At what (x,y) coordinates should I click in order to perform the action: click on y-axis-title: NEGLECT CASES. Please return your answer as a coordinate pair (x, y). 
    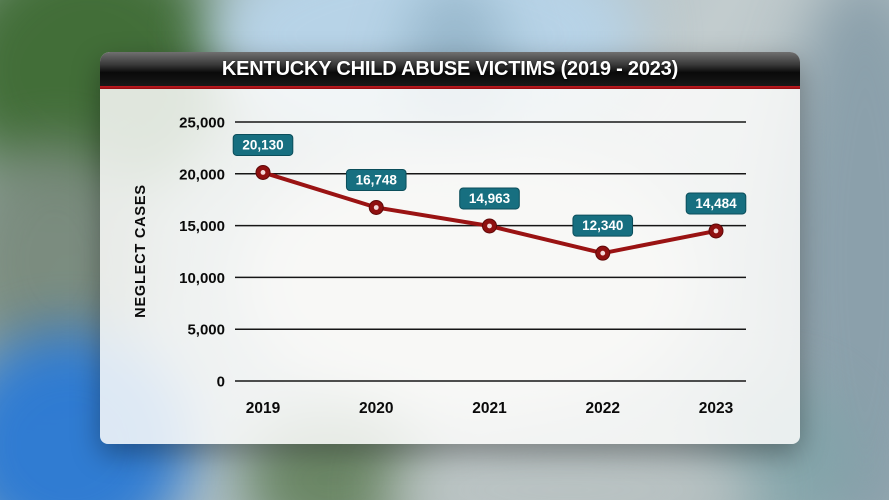
    Looking at the image, I should click on (141, 251).